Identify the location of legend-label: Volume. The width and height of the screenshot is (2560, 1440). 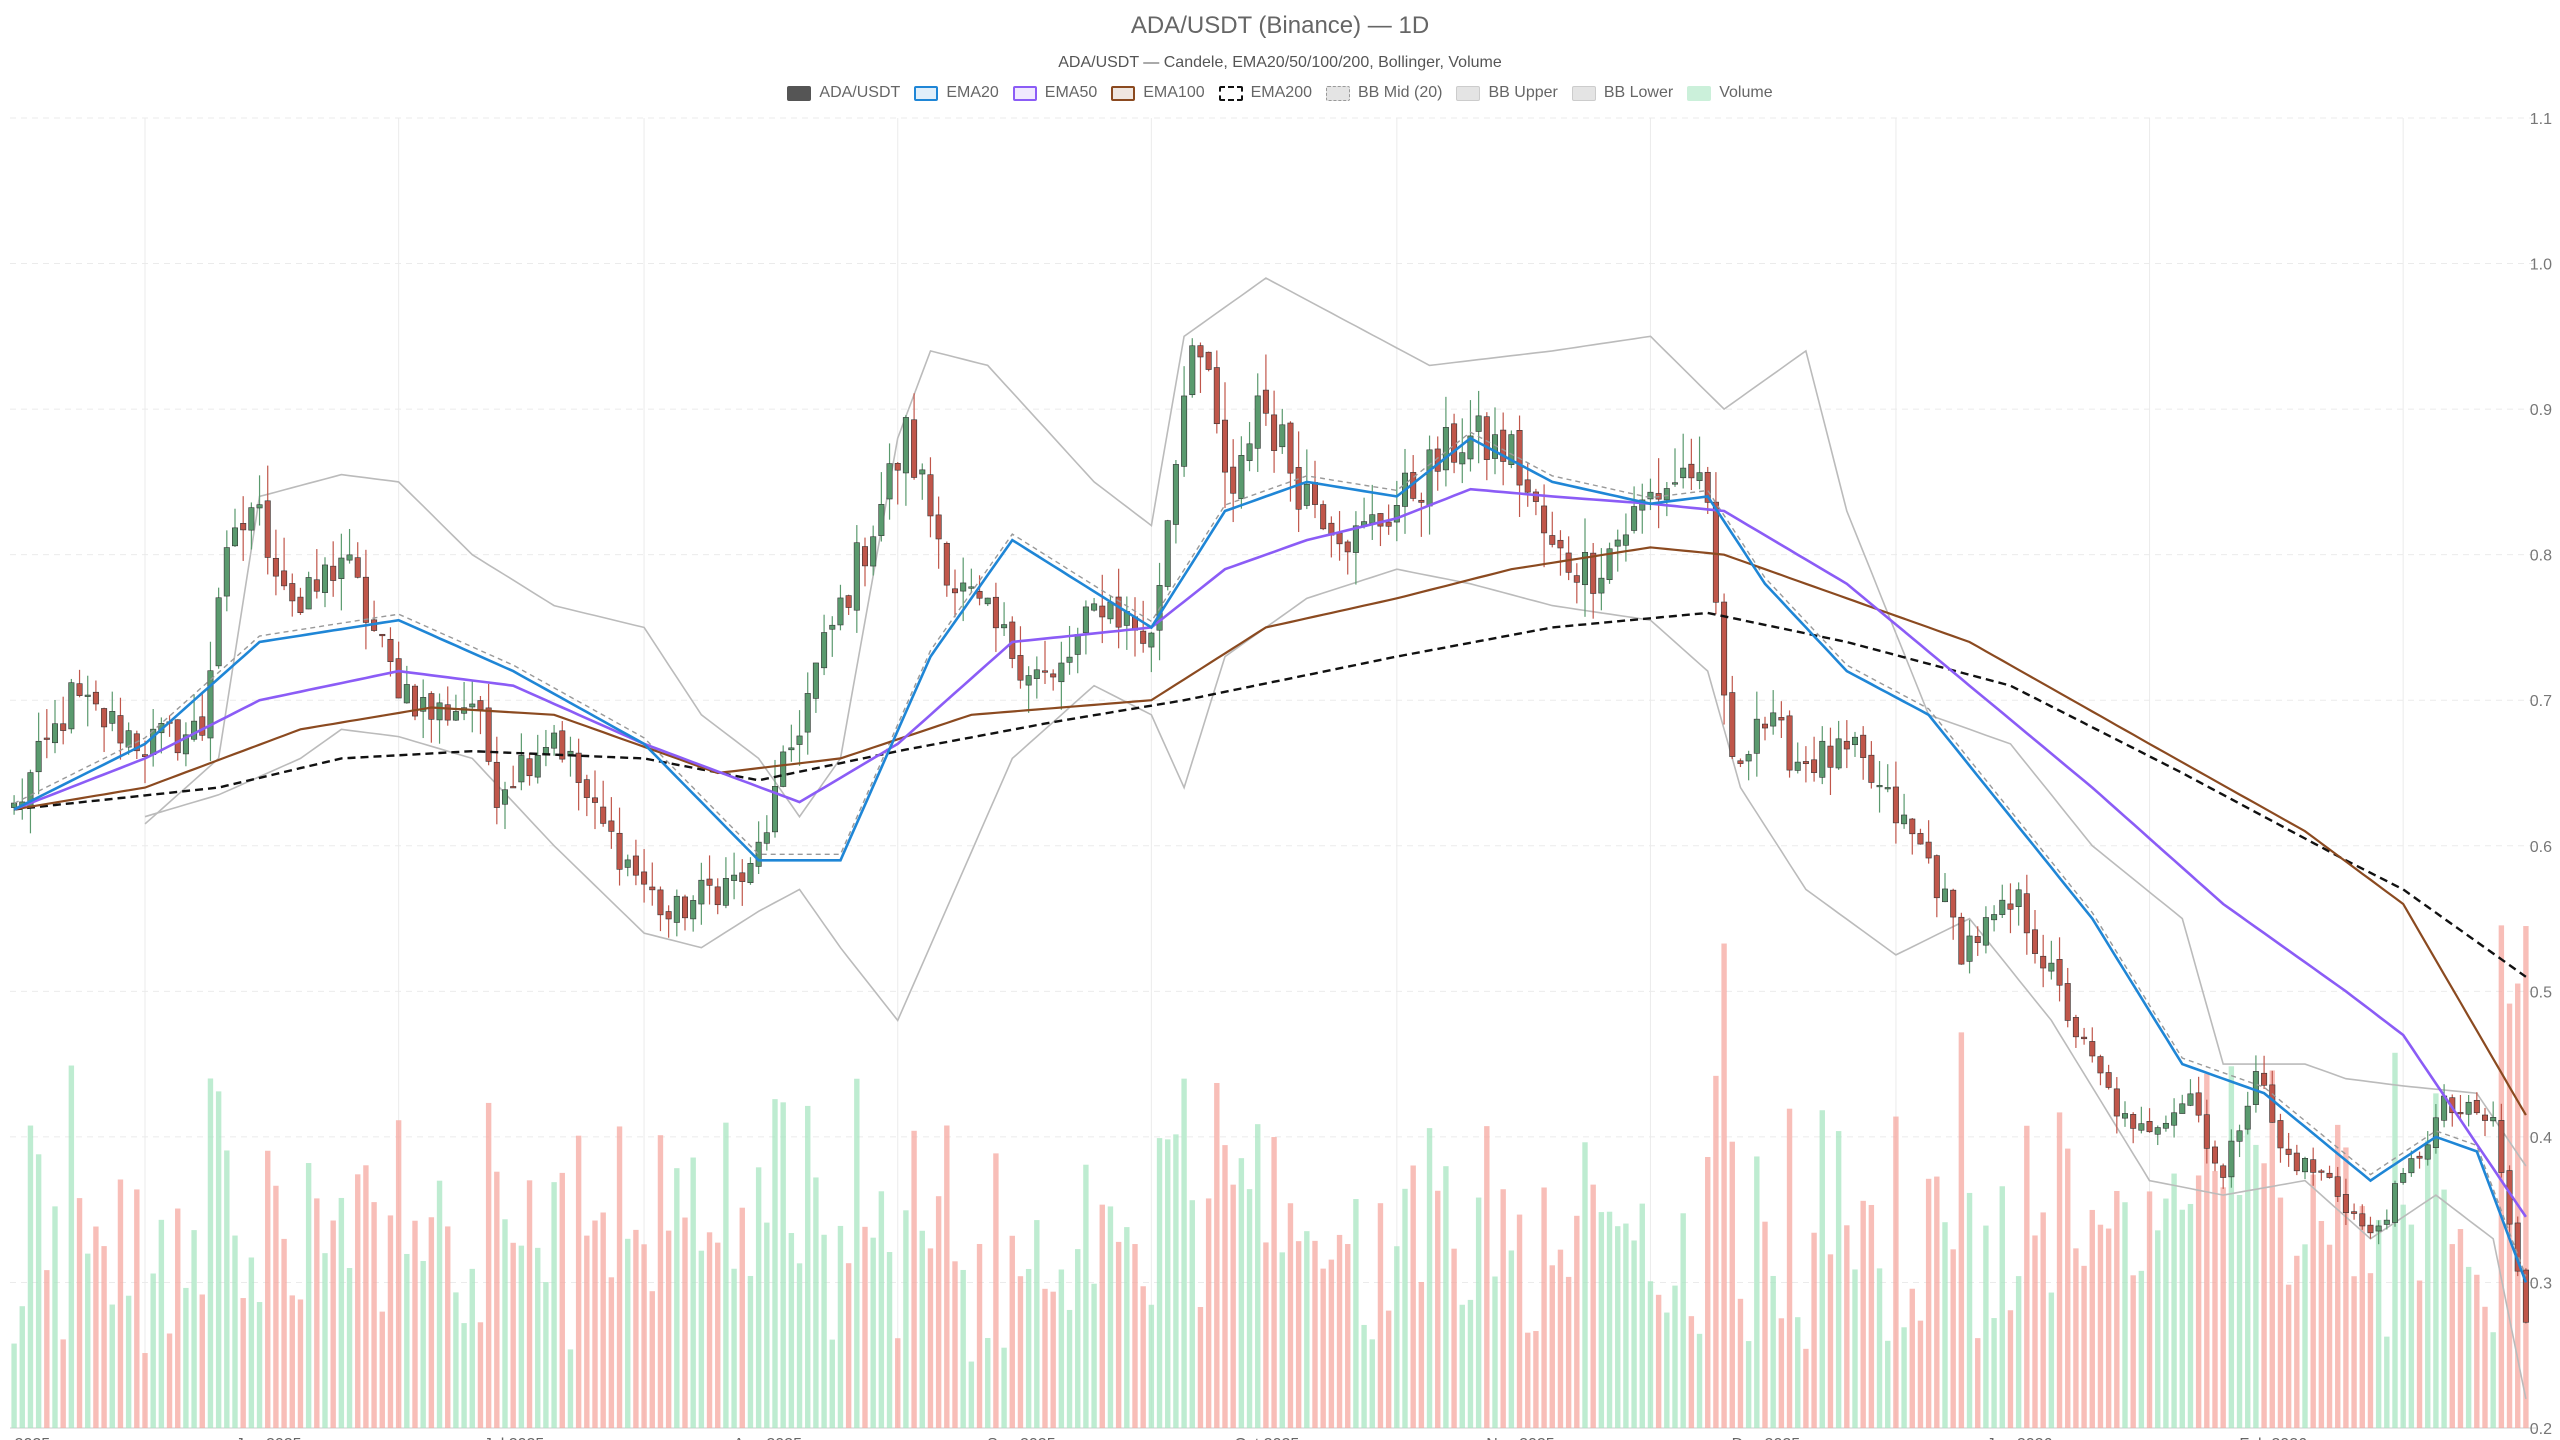
(1746, 92).